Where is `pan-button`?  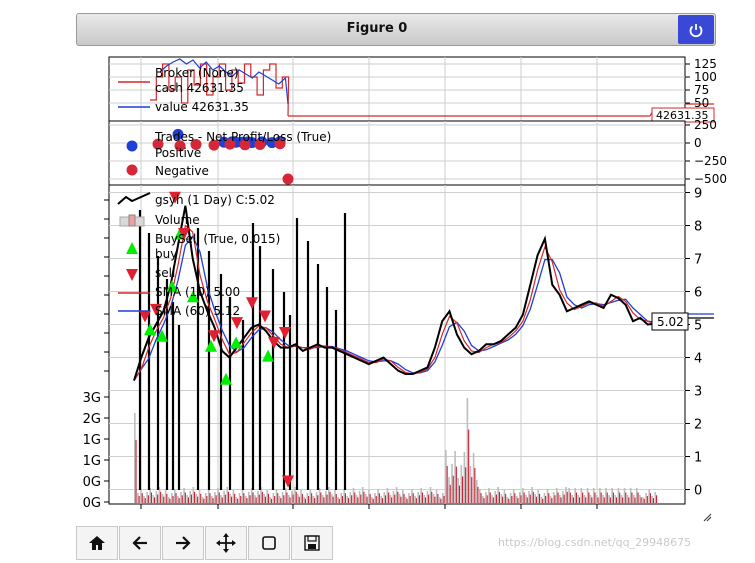
pan-button is located at coordinates (226, 543).